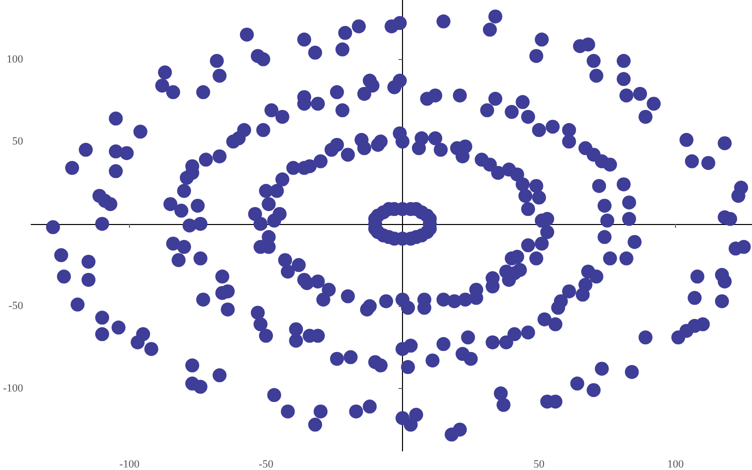 The height and width of the screenshot is (470, 752). Describe the element at coordinates (13, 388) in the screenshot. I see `y-tick-label: -100` at that location.